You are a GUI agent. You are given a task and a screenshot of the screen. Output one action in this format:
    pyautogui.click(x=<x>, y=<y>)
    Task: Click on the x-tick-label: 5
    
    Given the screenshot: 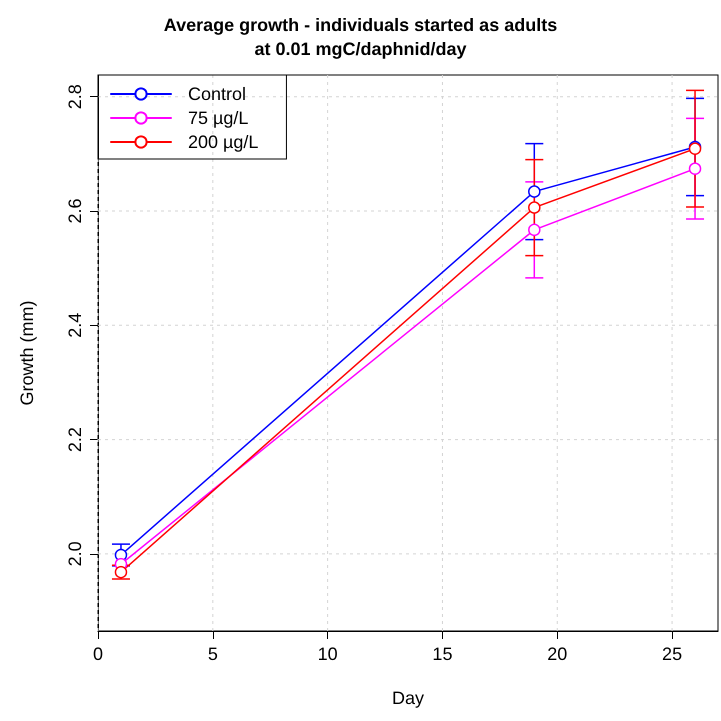 What is the action you would take?
    pyautogui.click(x=213, y=654)
    